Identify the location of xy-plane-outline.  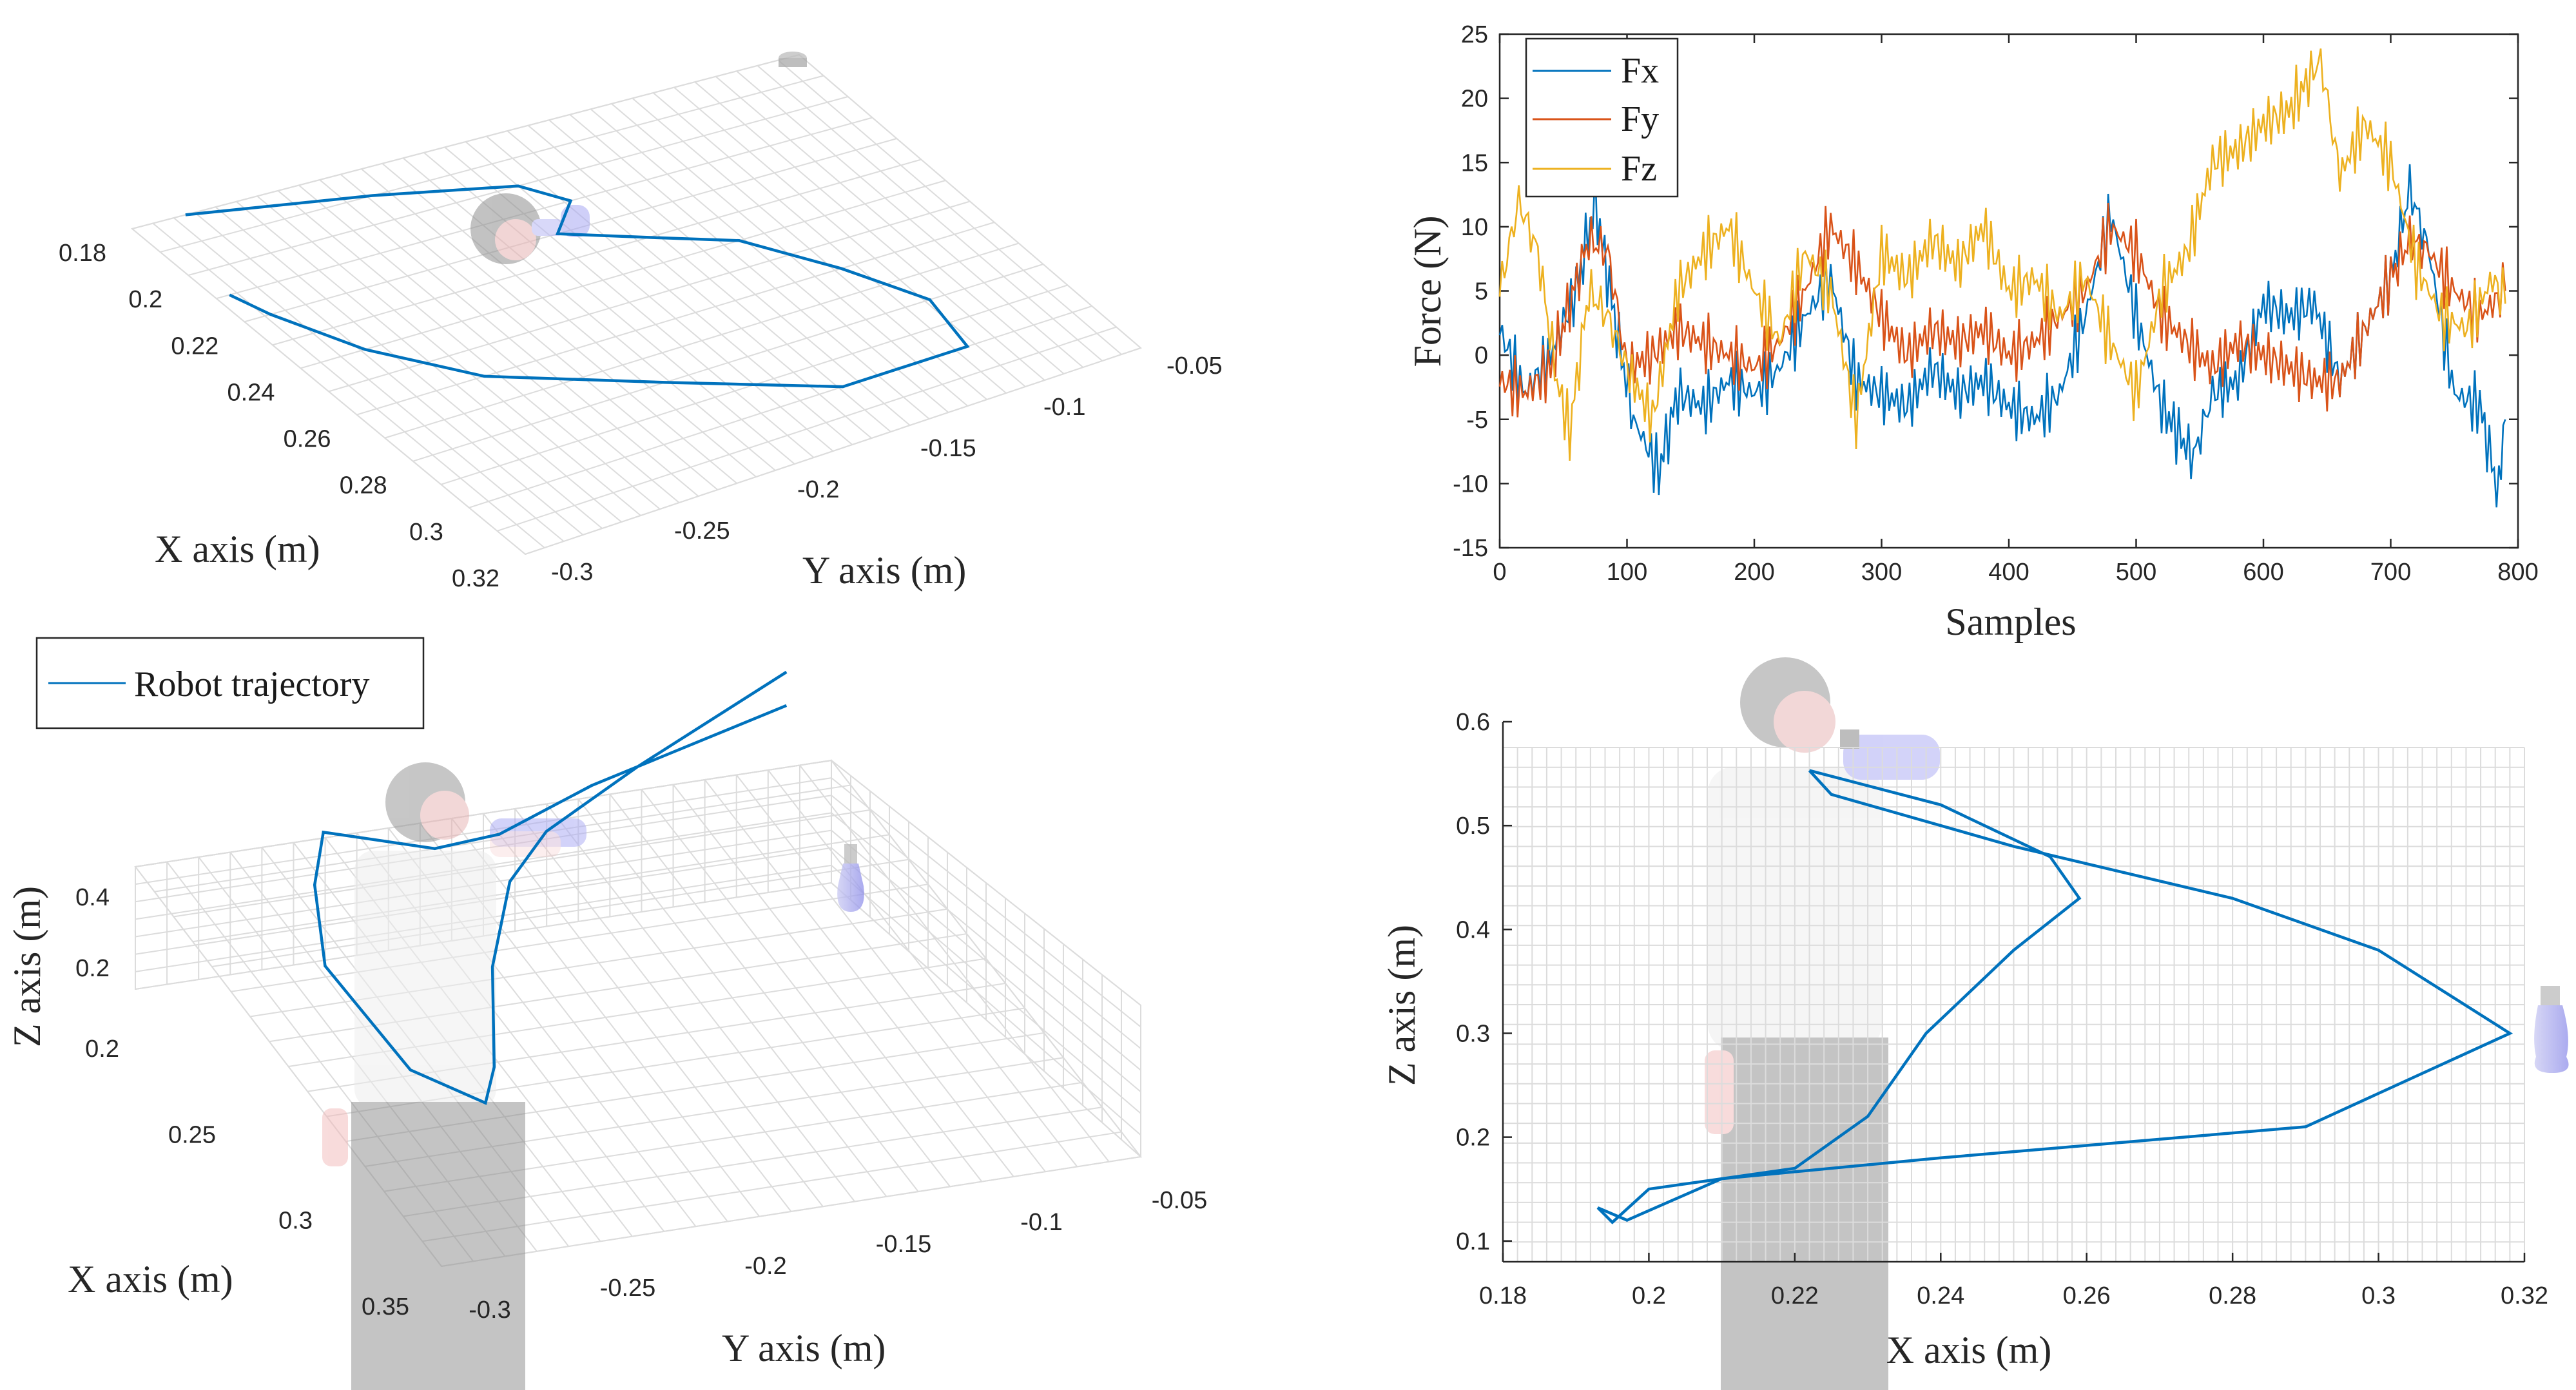
(636, 304).